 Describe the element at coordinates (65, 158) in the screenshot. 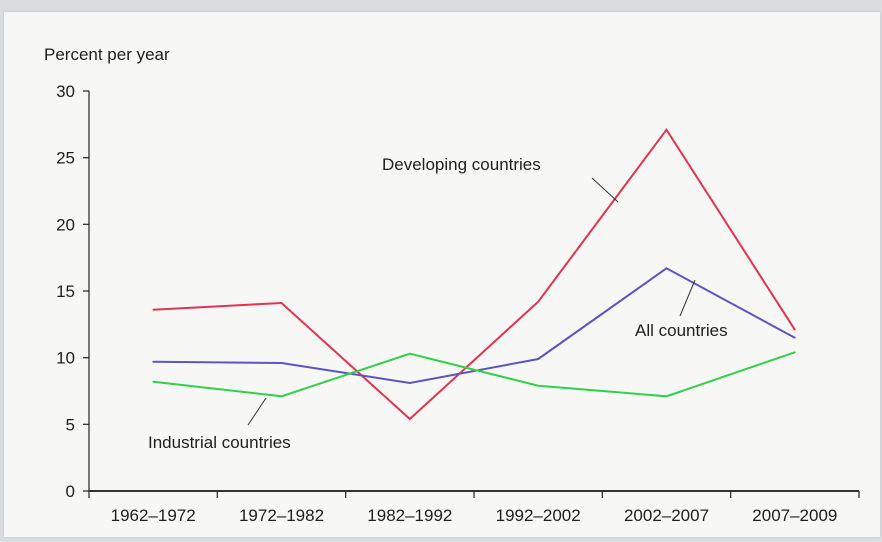

I see `y-tick-label: 25` at that location.